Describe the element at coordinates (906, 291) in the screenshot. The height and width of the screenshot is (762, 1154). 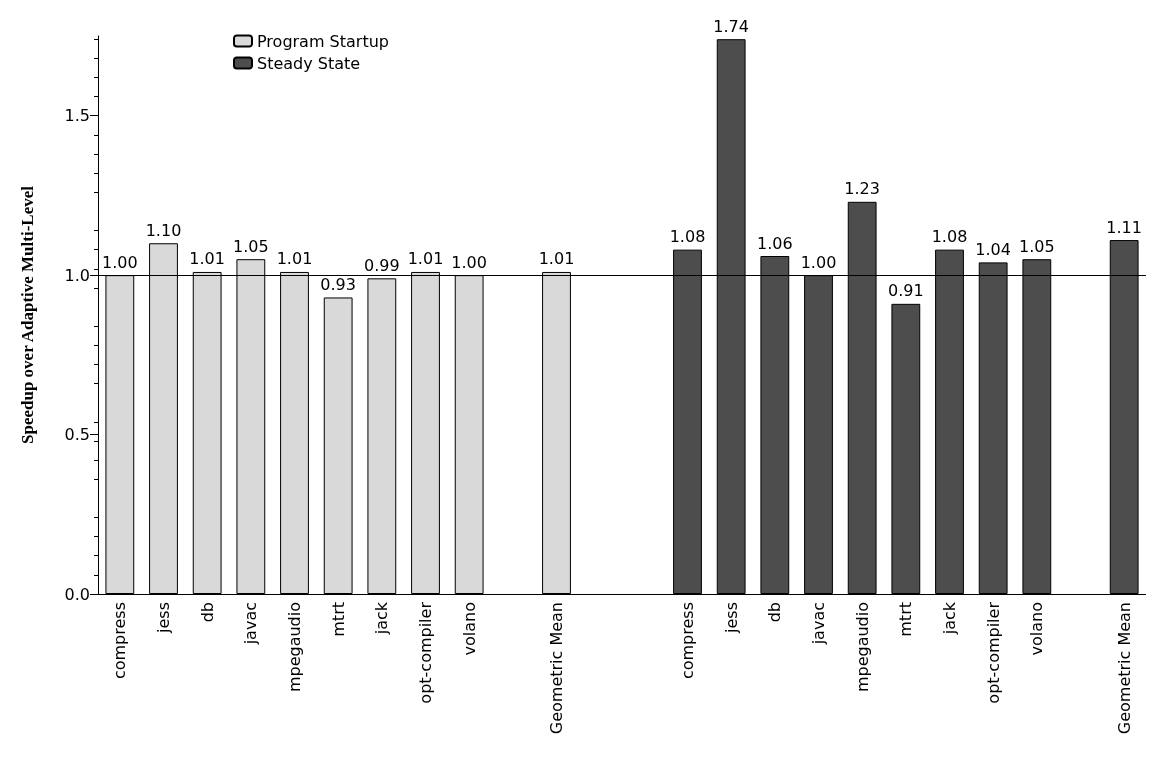
I see `data-label: 0.91` at that location.